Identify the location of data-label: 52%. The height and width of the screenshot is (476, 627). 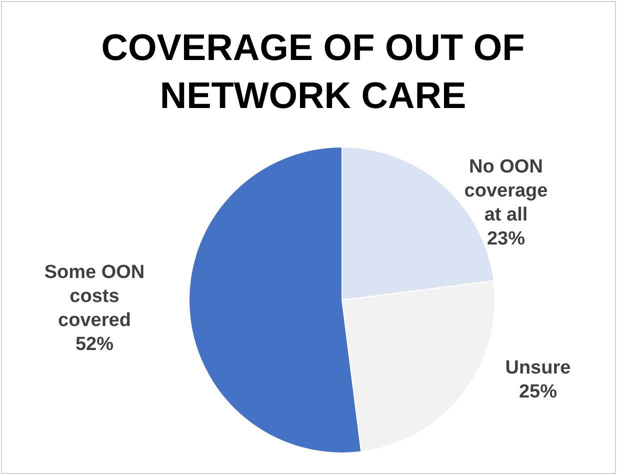
(94, 345).